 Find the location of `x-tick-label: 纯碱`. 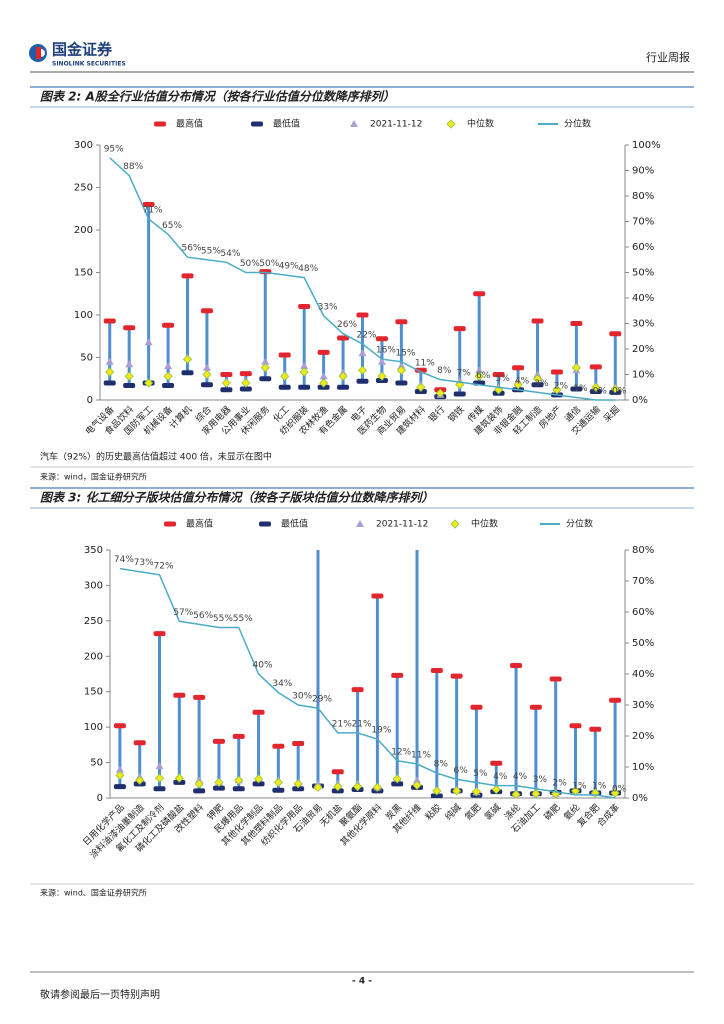

x-tick-label: 纯碱 is located at coordinates (452, 811).